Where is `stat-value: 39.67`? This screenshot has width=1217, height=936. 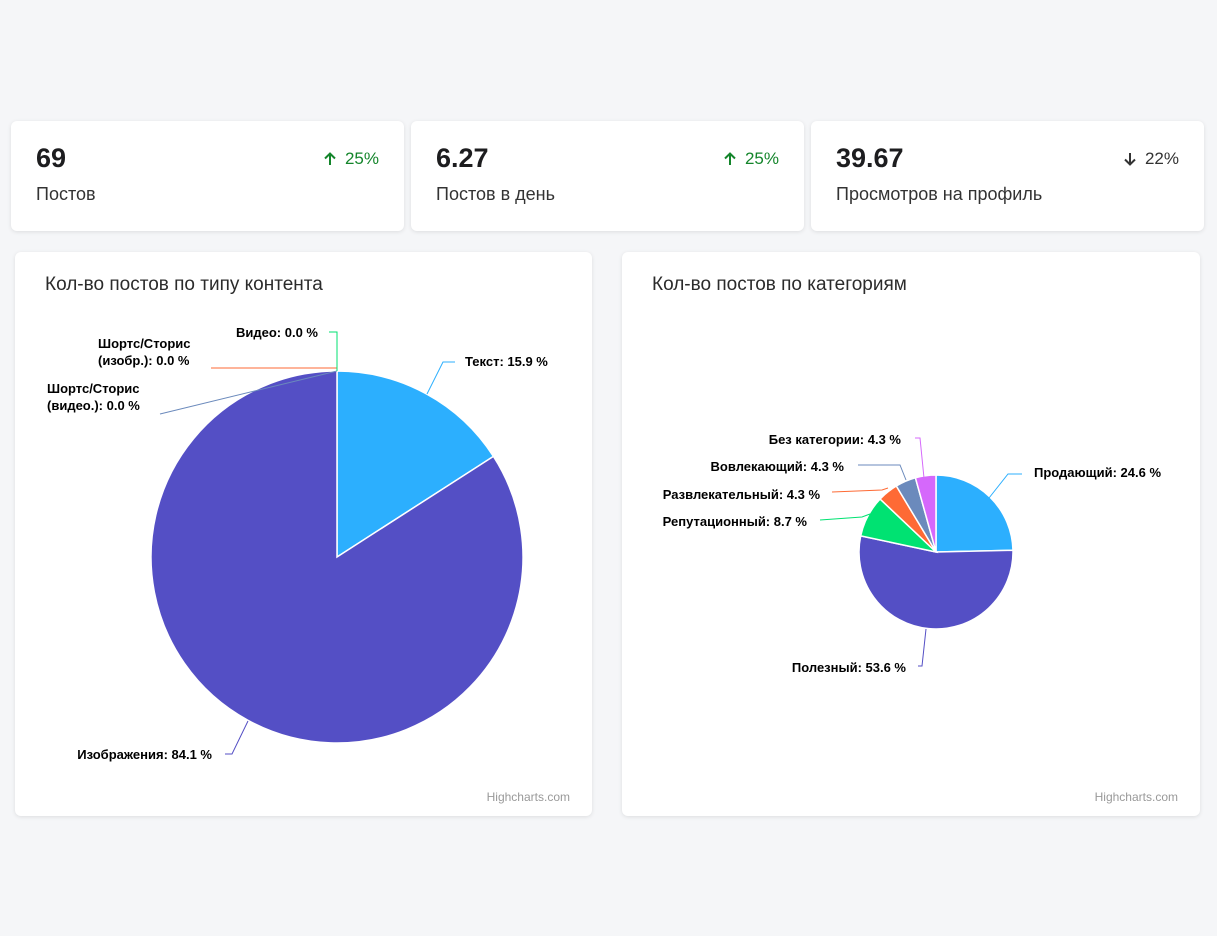
stat-value: 39.67 is located at coordinates (870, 158).